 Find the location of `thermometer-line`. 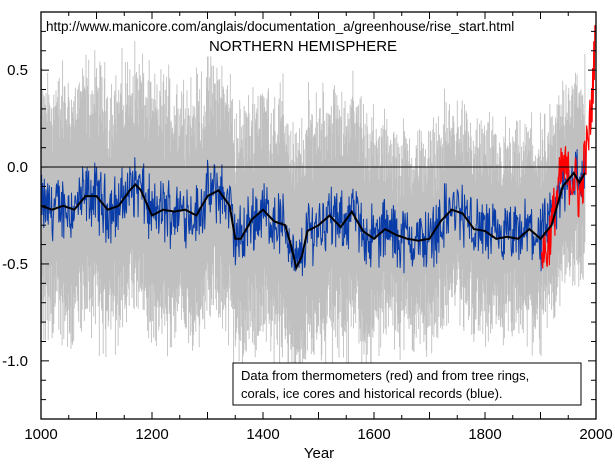

thermometer-line is located at coordinates (568, 147).